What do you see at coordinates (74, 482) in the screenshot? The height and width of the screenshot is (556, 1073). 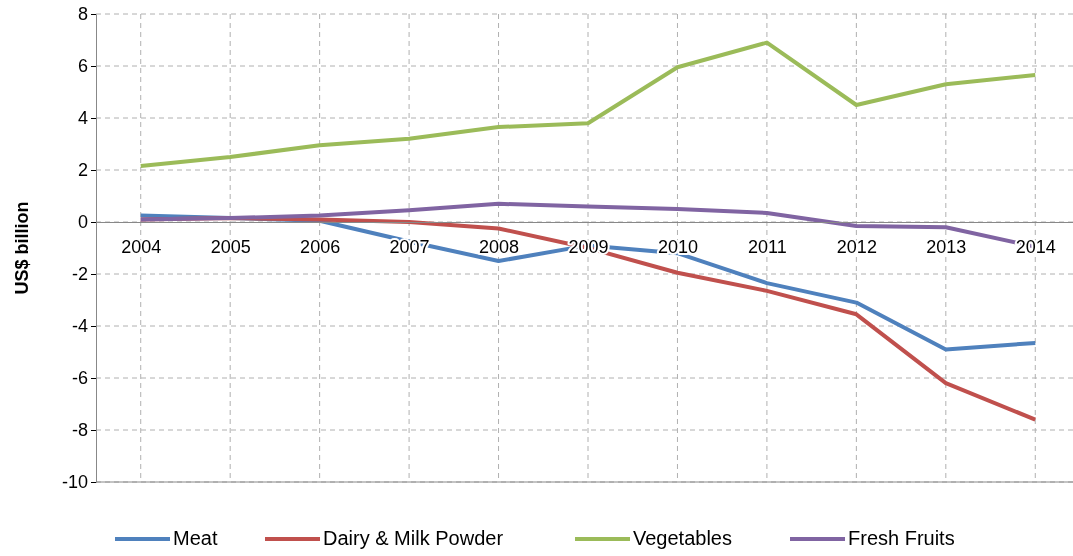 I see `y-tick-label: -10` at bounding box center [74, 482].